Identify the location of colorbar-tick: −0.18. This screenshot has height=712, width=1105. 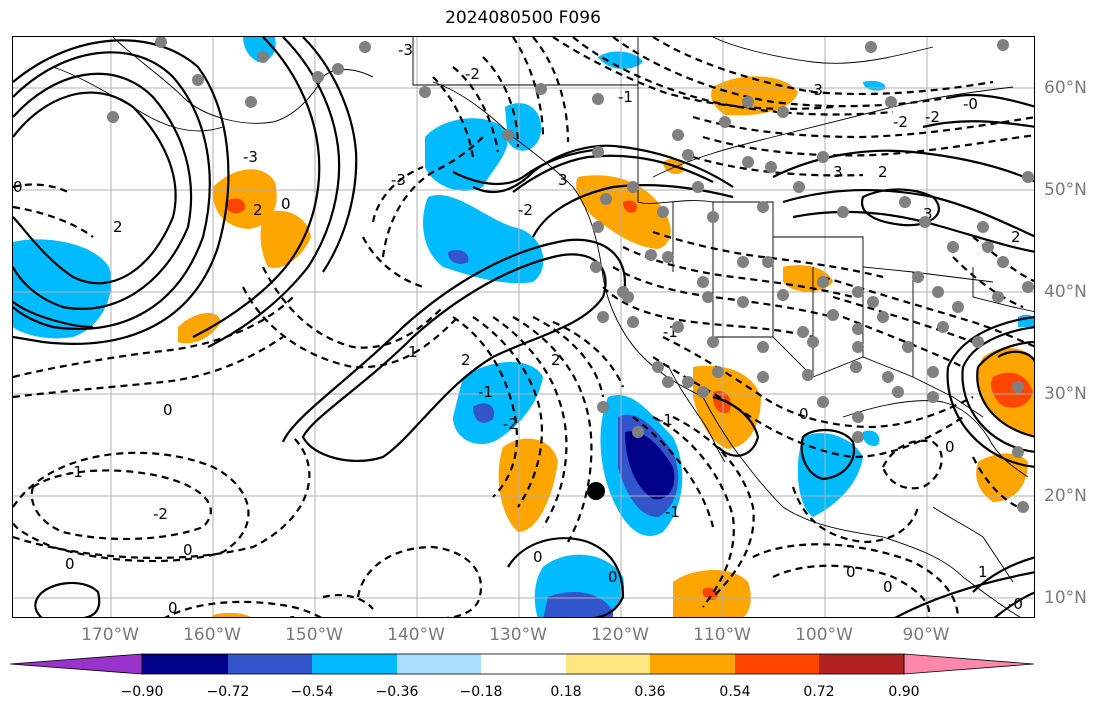
(481, 692).